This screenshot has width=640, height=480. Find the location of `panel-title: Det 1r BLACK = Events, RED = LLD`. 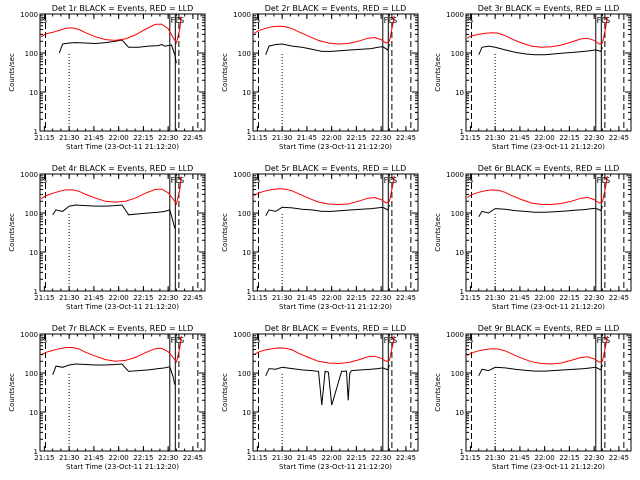

panel-title: Det 1r BLACK = Events, RED = LLD is located at coordinates (123, 8).